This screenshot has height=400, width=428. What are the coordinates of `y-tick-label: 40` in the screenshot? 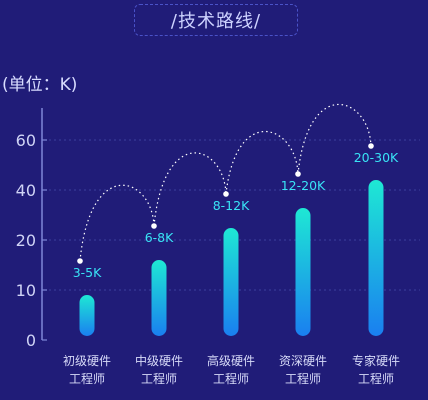 It's located at (26, 190).